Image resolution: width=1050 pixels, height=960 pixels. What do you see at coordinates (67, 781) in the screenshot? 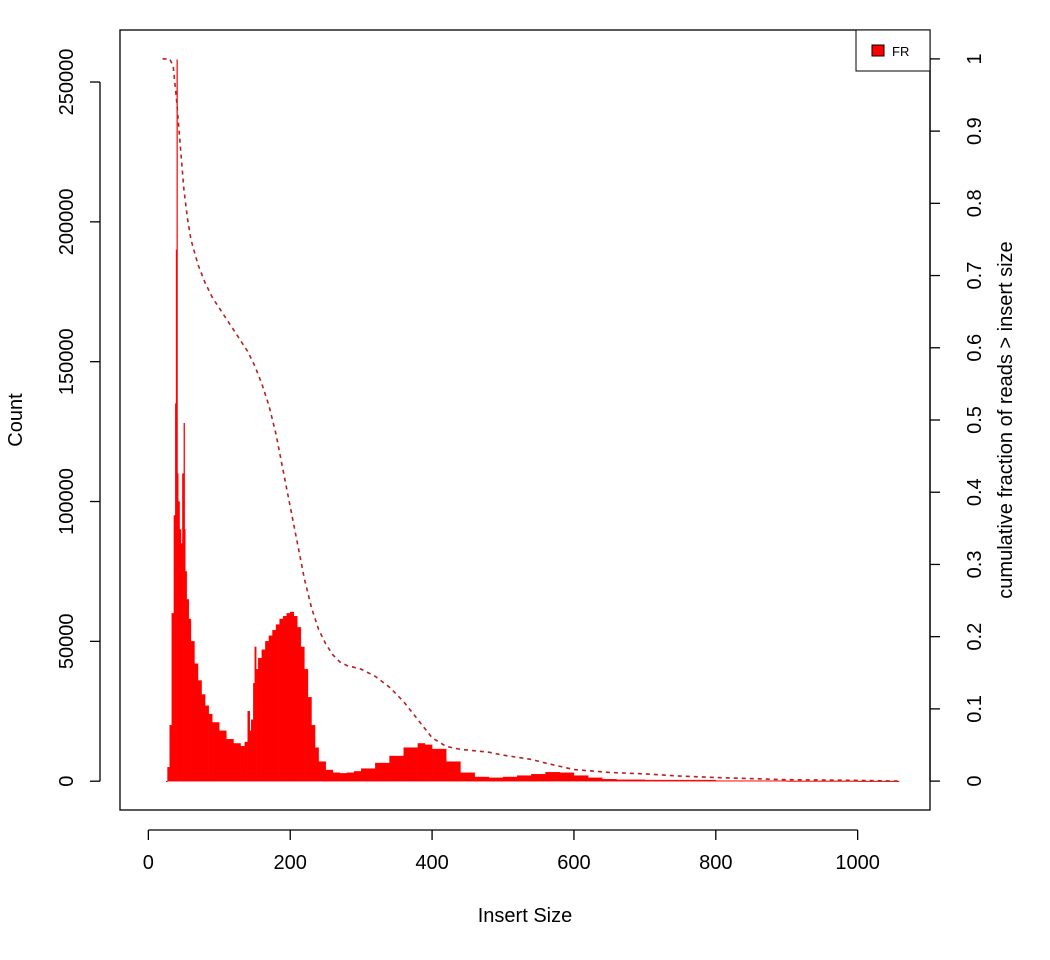
I see `y-tick-label: 0` at bounding box center [67, 781].